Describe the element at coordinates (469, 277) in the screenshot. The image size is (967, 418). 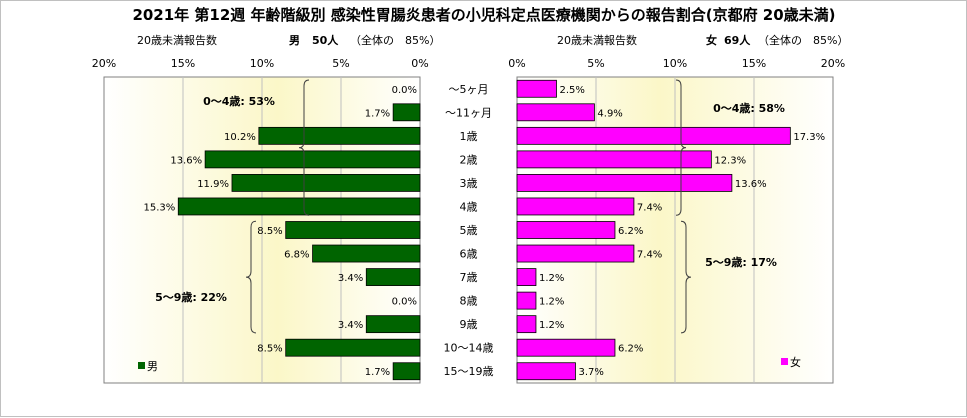
I see `category-label: 7歳` at that location.